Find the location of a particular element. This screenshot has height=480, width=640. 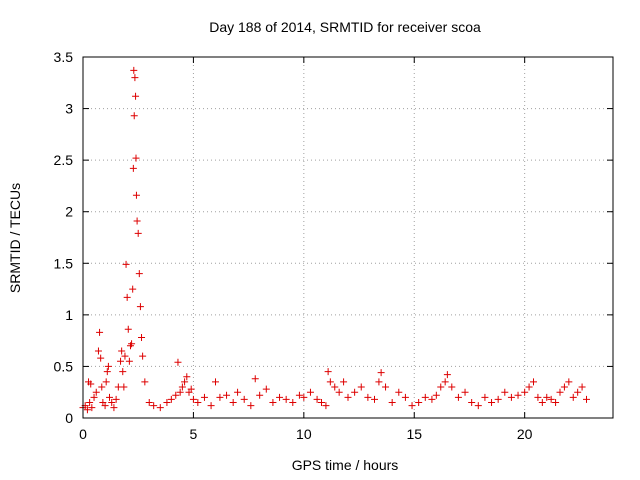

x-tick-label: 10 is located at coordinates (304, 434).